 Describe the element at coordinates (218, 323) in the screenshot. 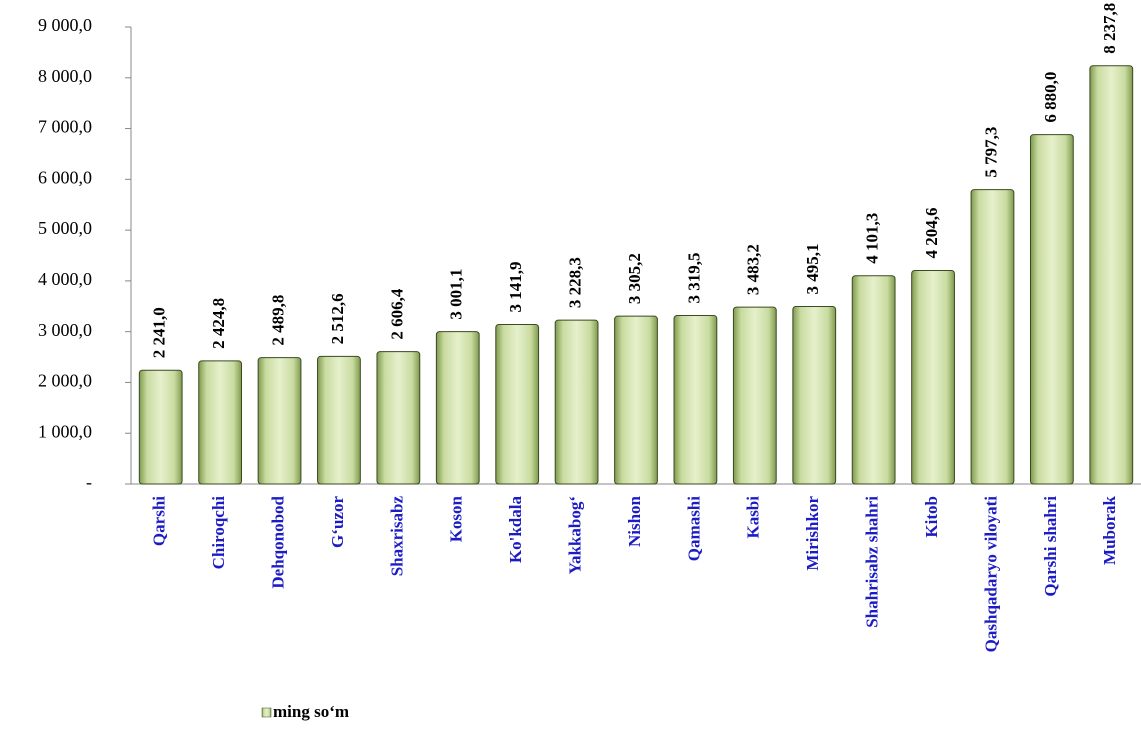

I see `value-label: 2 424,8` at that location.